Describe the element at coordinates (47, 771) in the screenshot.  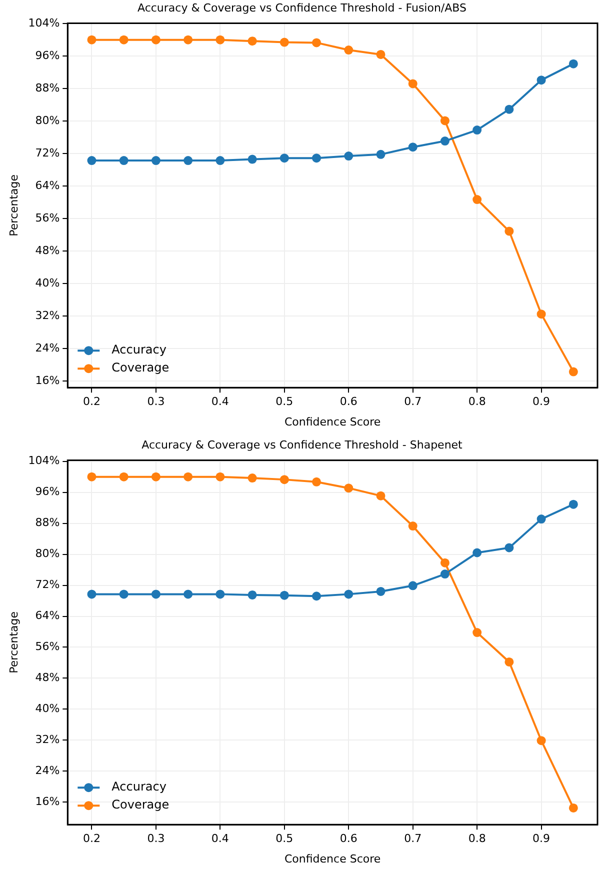
I see `y-tick-label: 24%` at that location.